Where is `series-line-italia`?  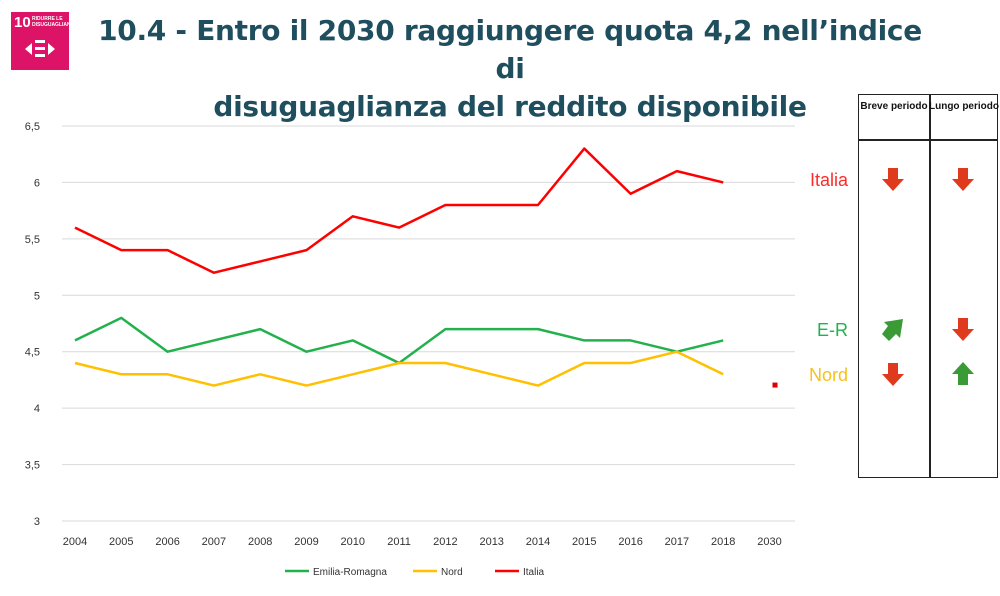 series-line-italia is located at coordinates (399, 210).